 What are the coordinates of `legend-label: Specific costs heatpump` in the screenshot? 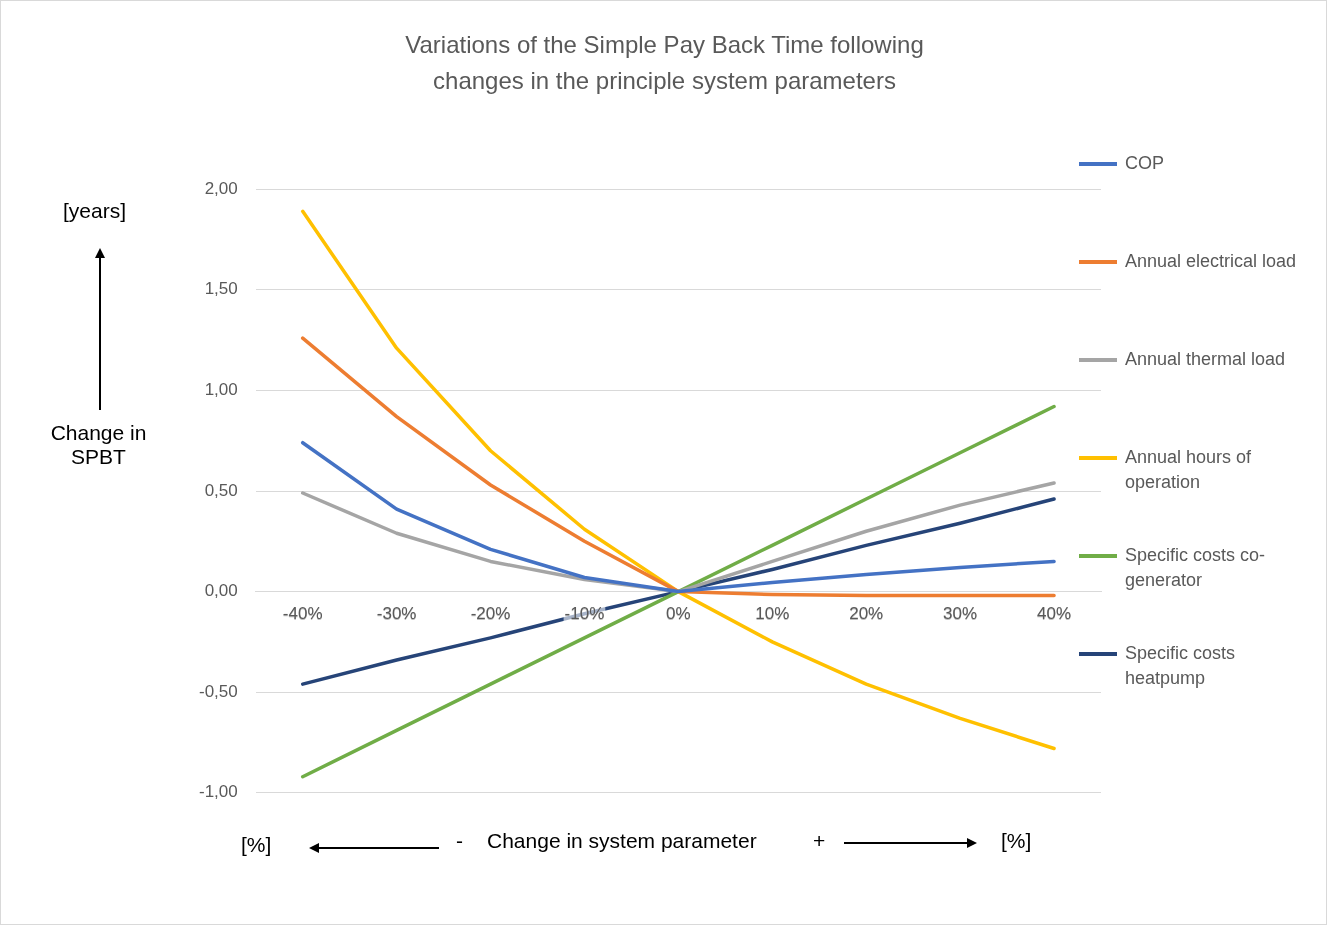 It's located at (1180, 665).